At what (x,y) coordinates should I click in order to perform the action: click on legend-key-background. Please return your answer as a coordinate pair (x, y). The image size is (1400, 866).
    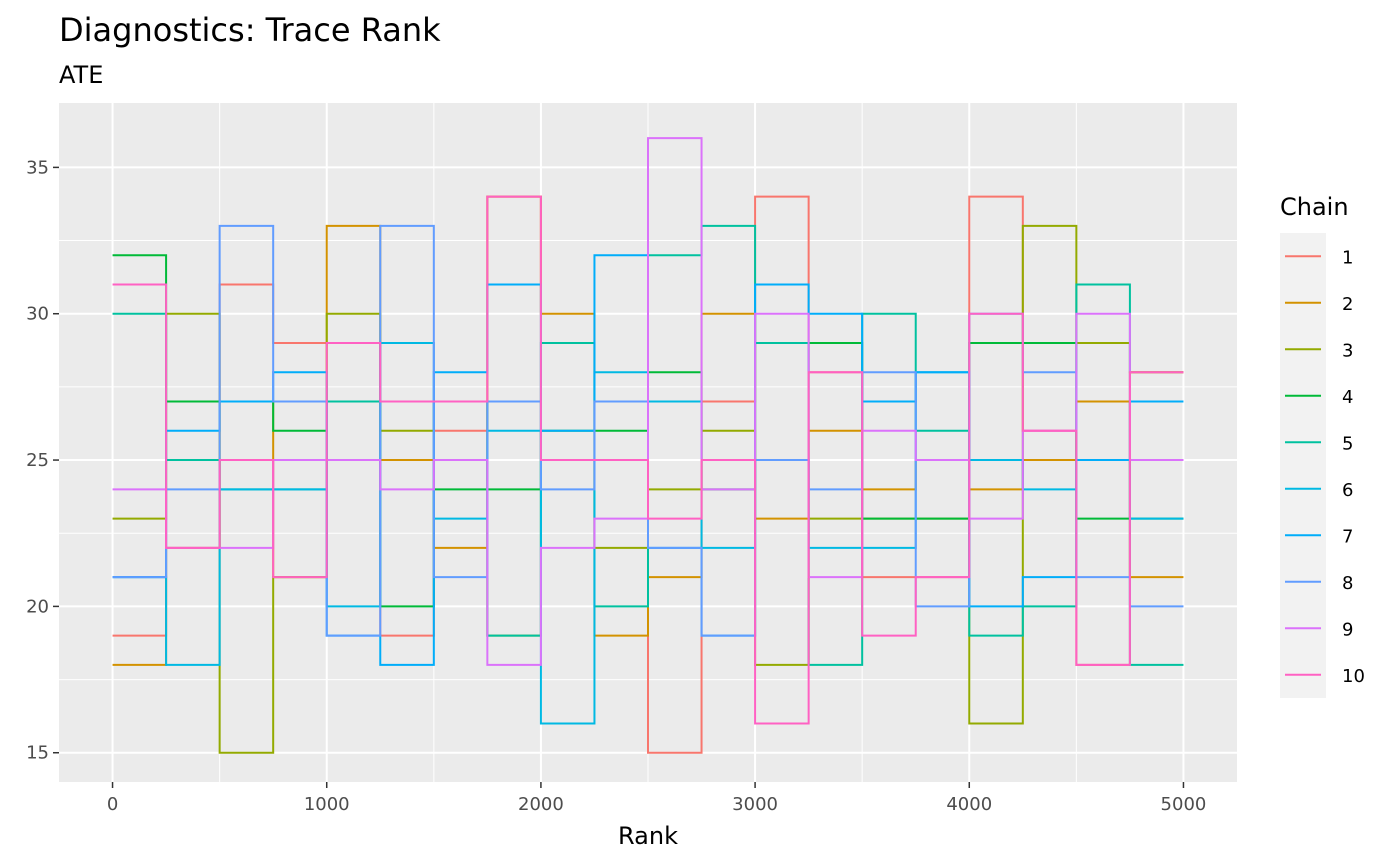
    Looking at the image, I should click on (1303, 465).